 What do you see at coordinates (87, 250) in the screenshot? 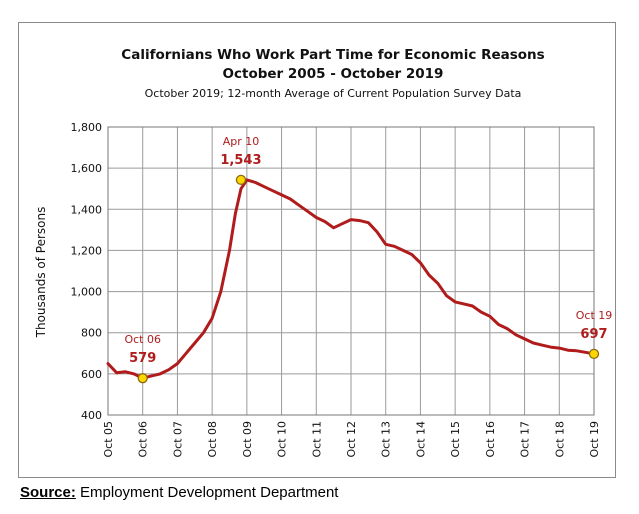
I see `y-tick-label: 1,200` at bounding box center [87, 250].